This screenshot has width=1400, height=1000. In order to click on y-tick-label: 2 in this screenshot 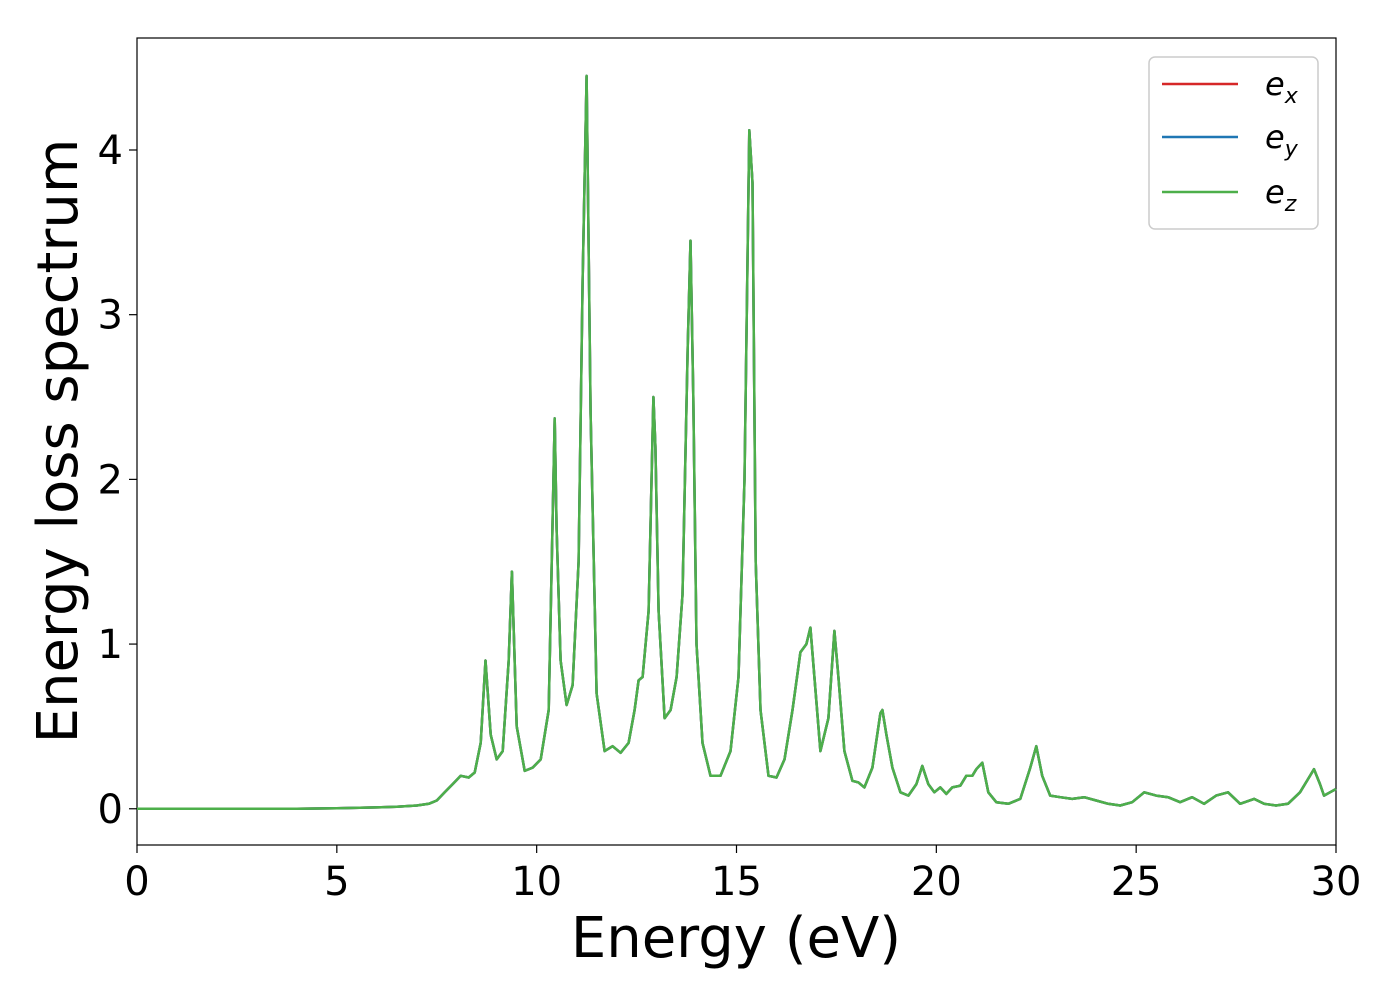, I will do `click(110, 480)`.